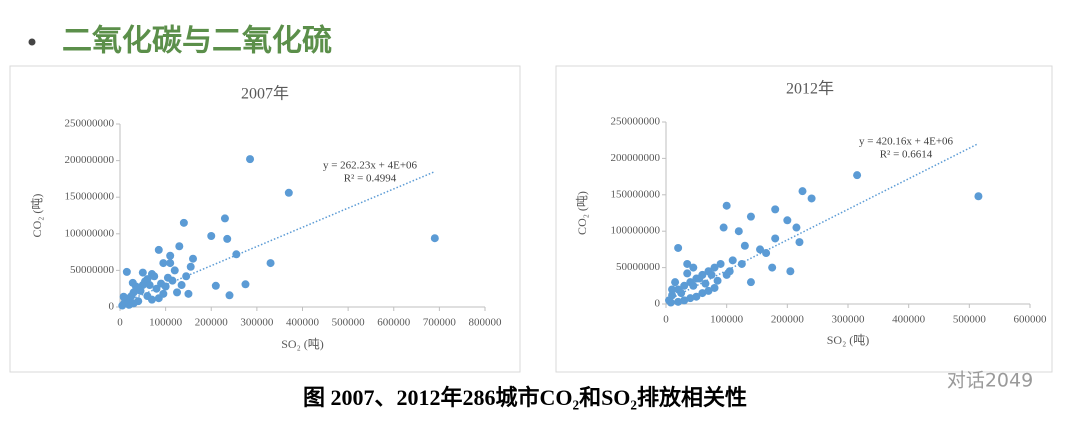 Image resolution: width=1080 pixels, height=435 pixels. I want to click on trendline-equation: y = 420.16x + 4E+06, so click(906, 142).